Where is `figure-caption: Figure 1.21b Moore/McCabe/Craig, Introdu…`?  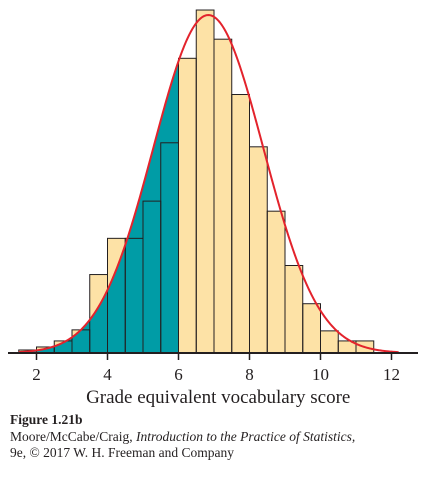
figure-caption: Figure 1.21b Moore/McCabe/Craig, Introdu… is located at coordinates (225, 436).